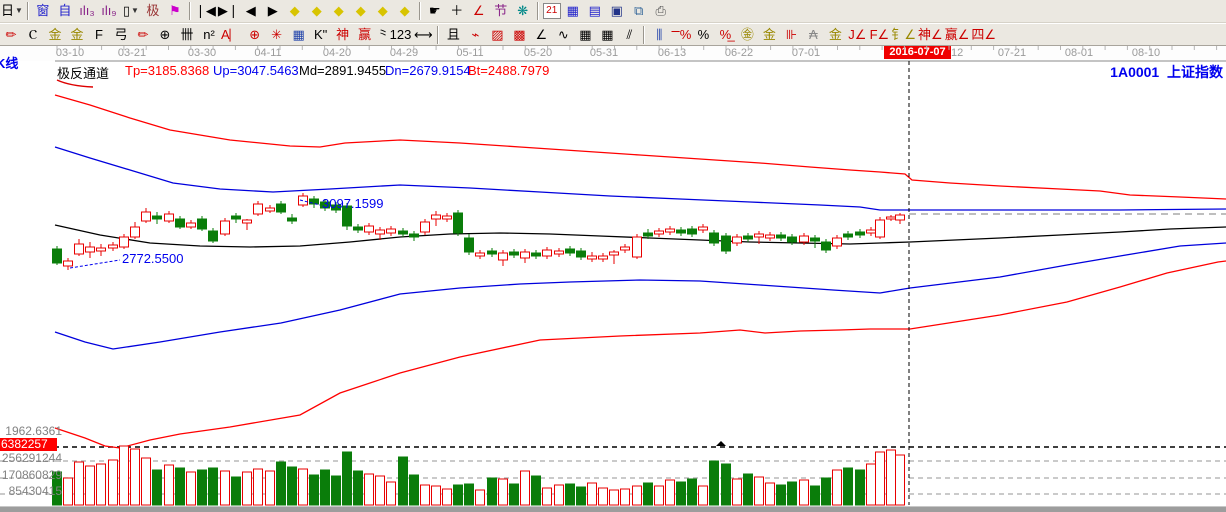 Image resolution: width=1226 pixels, height=512 pixels. Describe the element at coordinates (152, 258) in the screenshot. I see `price-annotation: 2772.5500` at that location.